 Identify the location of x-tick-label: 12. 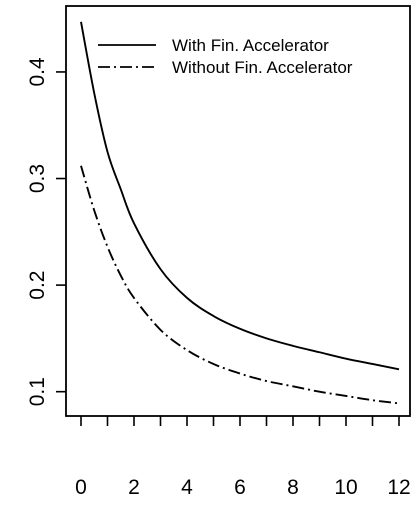
(398, 487).